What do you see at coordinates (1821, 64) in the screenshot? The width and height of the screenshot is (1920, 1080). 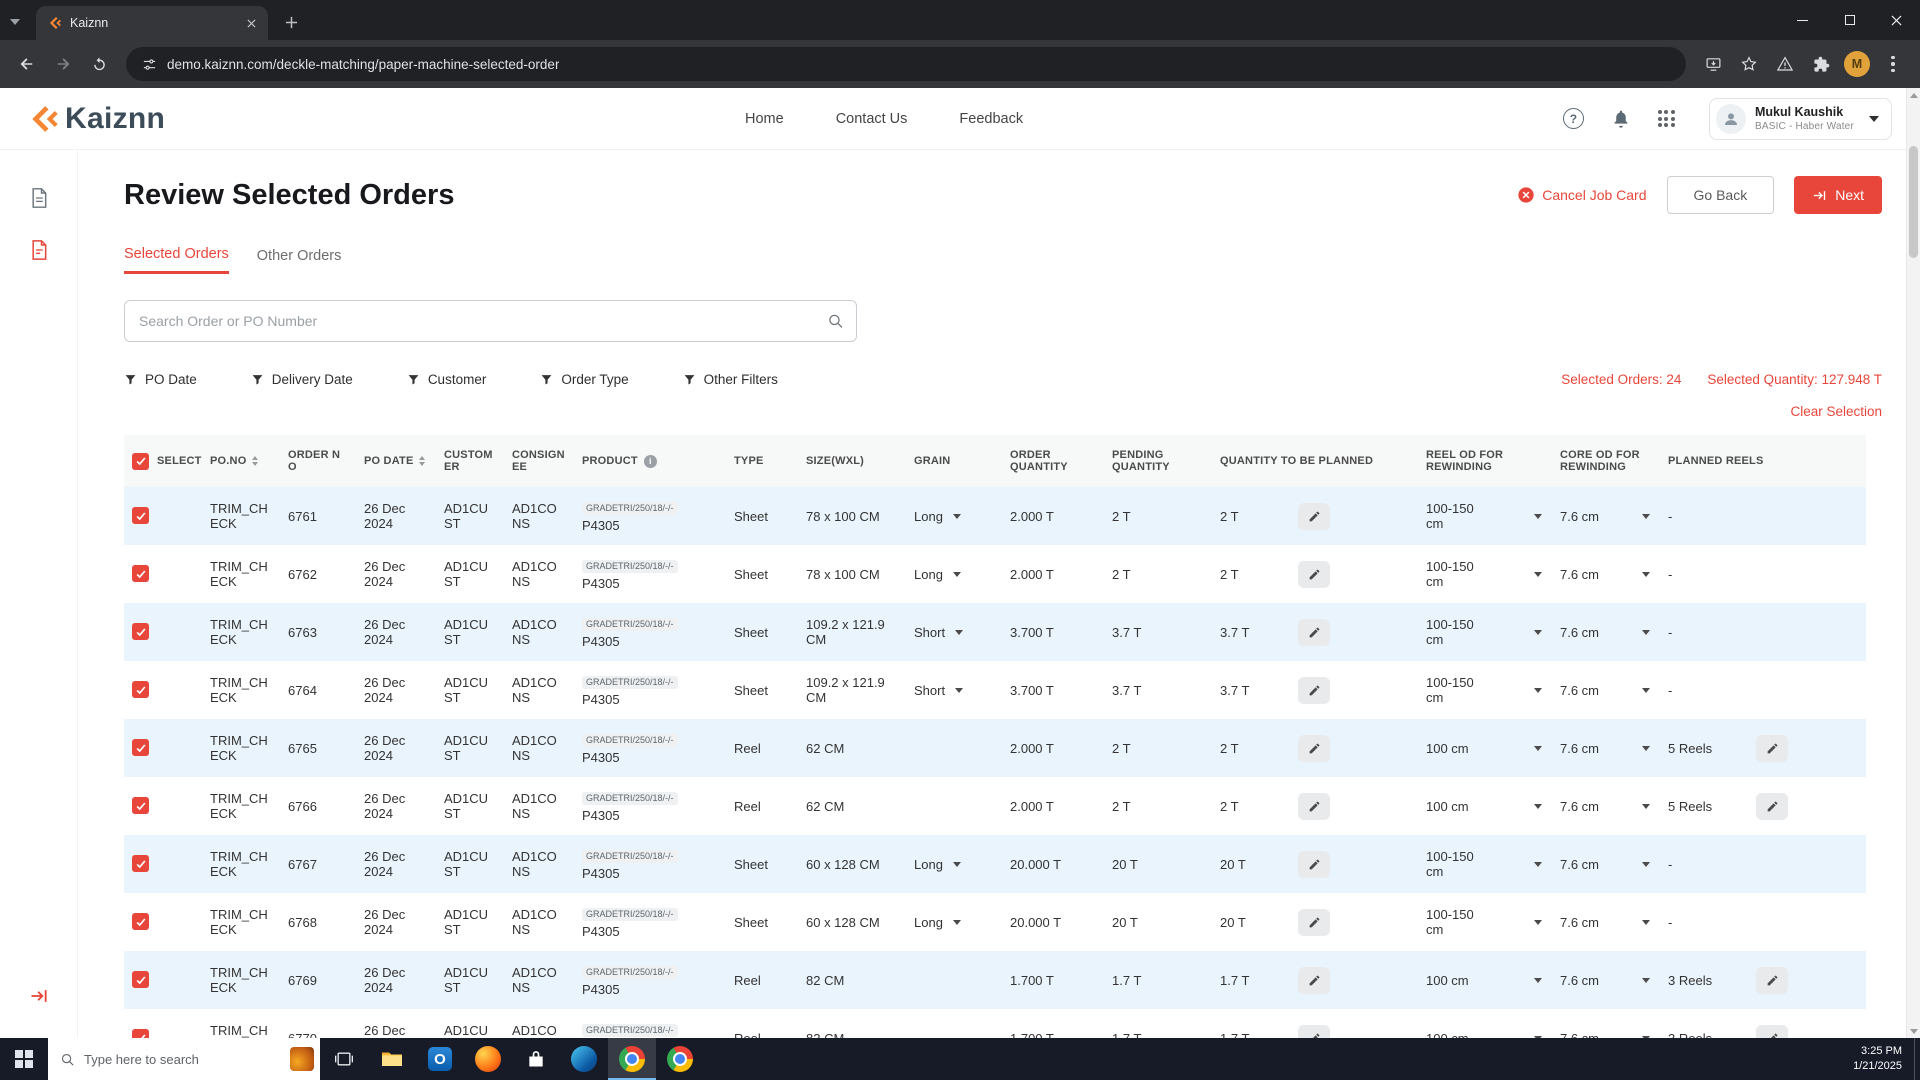 I see `extensions-puzzle-icon` at bounding box center [1821, 64].